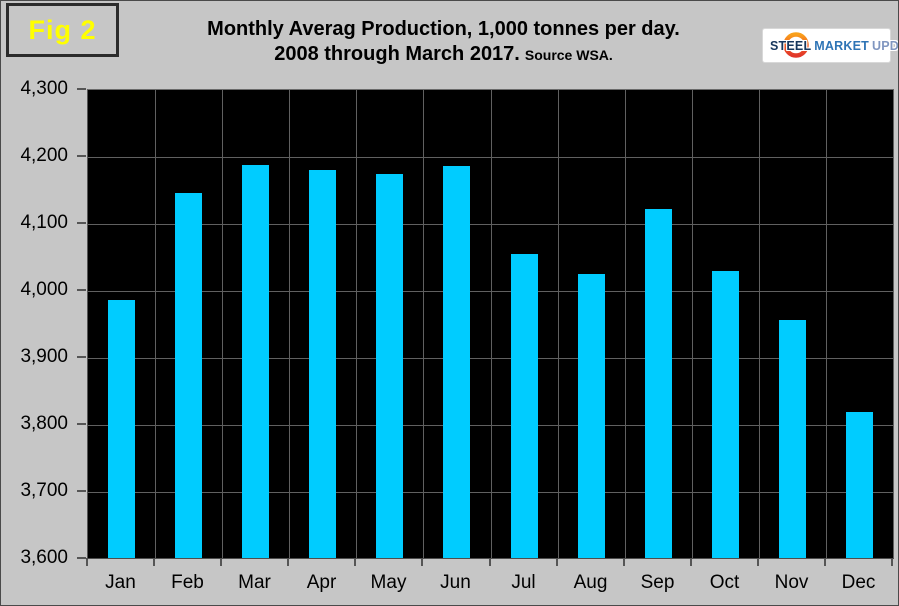 The image size is (899, 606). Describe the element at coordinates (187, 582) in the screenshot. I see `x-axis-label: Feb` at that location.